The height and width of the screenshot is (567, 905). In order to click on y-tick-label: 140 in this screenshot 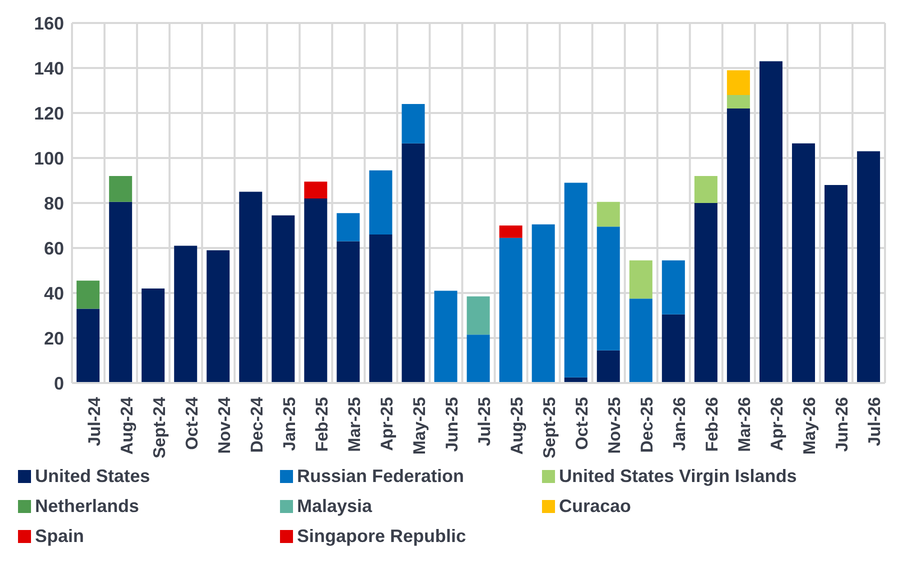, I will do `click(49, 68)`.